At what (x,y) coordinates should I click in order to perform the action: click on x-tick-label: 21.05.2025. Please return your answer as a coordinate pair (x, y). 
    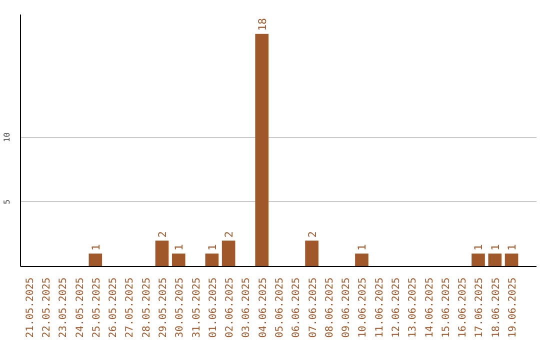
    Looking at the image, I should click on (30, 307).